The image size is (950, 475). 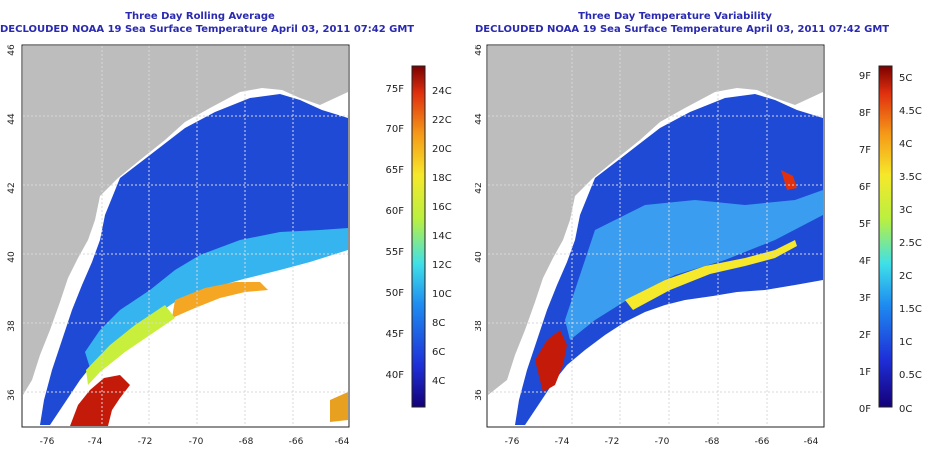 What do you see at coordinates (442, 91) in the screenshot?
I see `colorbar-c-label: 24C` at bounding box center [442, 91].